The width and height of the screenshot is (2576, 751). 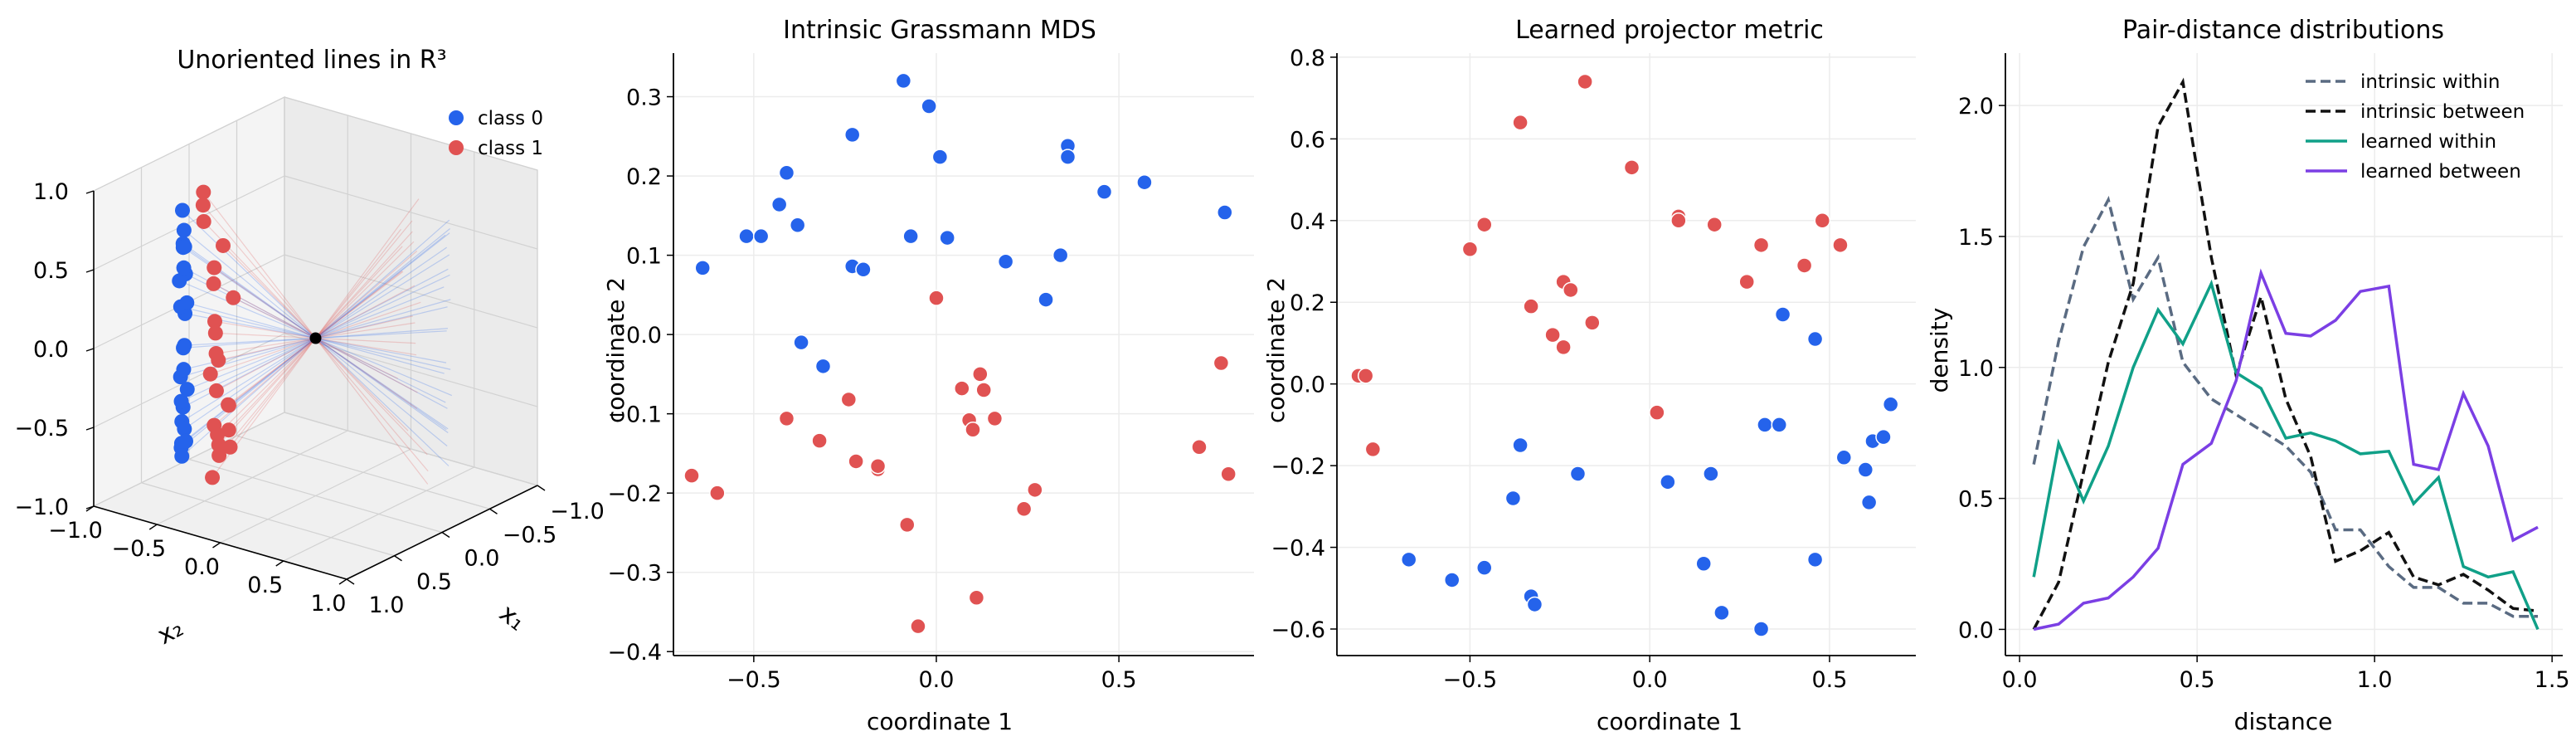 I want to click on tick-label-x1: 0.0, so click(x=482, y=559).